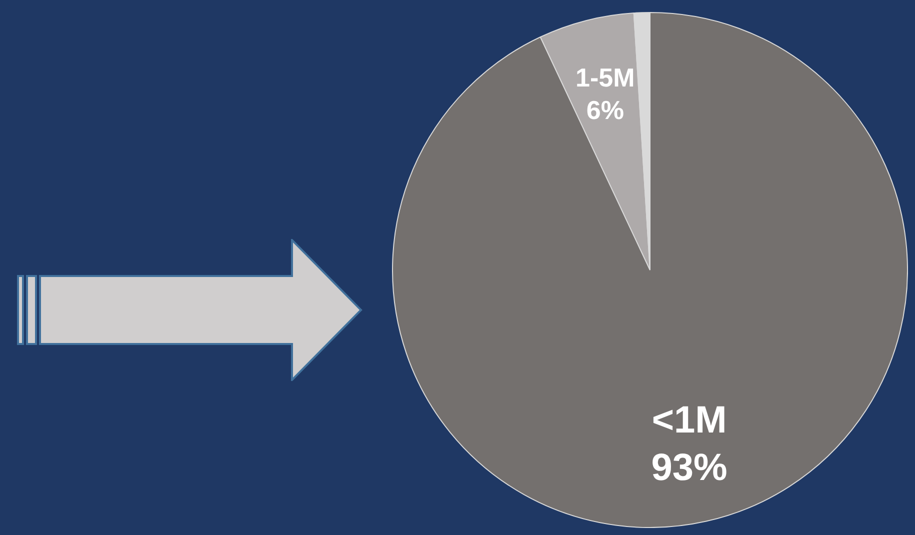  What do you see at coordinates (605, 77) in the screenshot?
I see `slice-label: 1-5M` at bounding box center [605, 77].